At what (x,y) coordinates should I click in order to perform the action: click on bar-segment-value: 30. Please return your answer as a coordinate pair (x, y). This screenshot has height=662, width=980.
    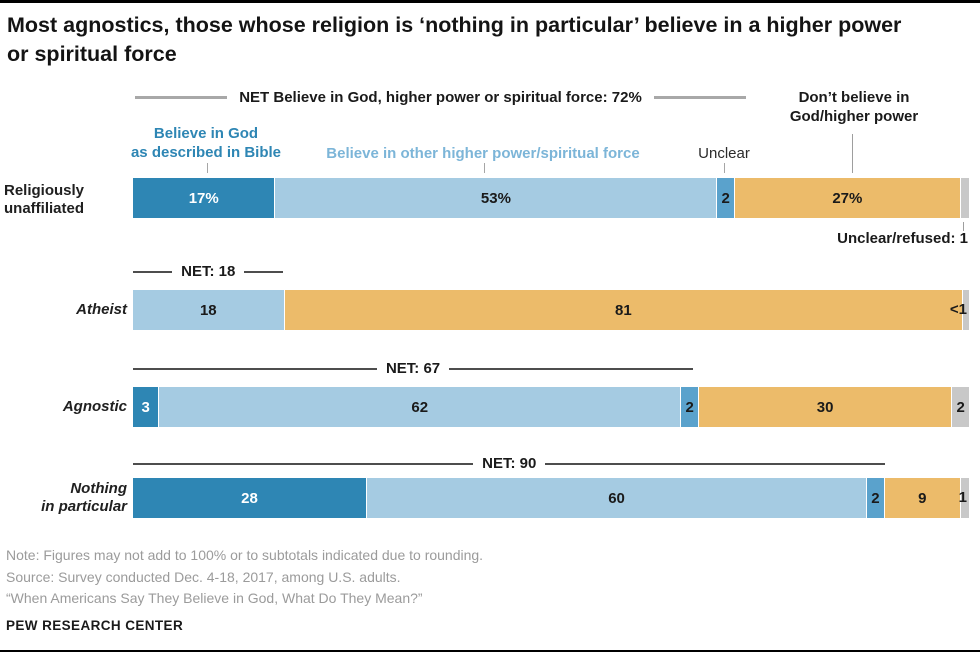
    Looking at the image, I should click on (825, 407).